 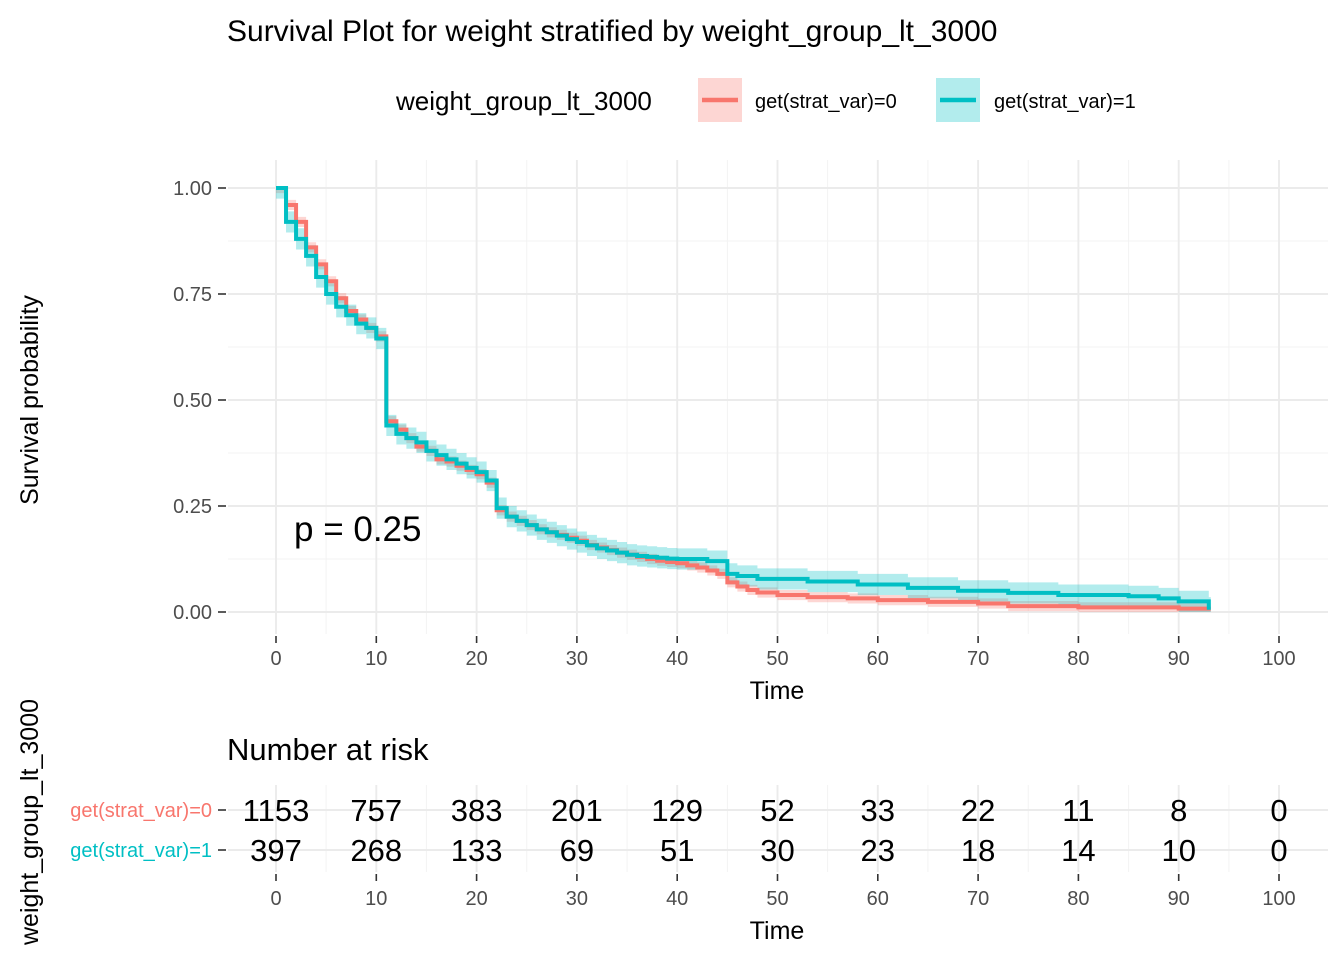 What do you see at coordinates (30, 400) in the screenshot?
I see `y-axis-title: Survival probability` at bounding box center [30, 400].